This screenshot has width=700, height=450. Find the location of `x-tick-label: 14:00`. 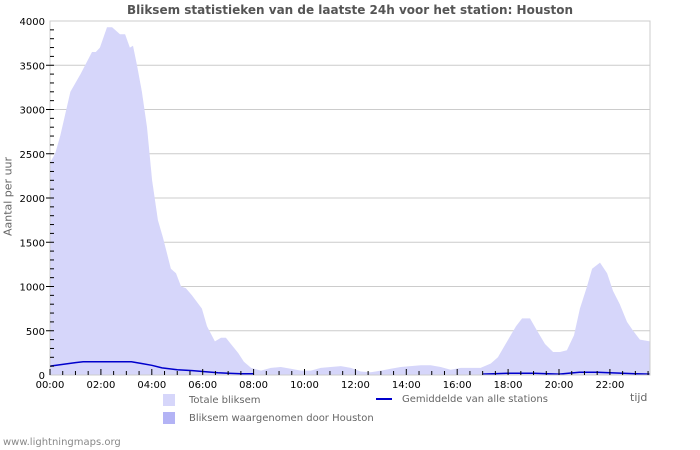

x-tick-label: 14:00 is located at coordinates (406, 385).